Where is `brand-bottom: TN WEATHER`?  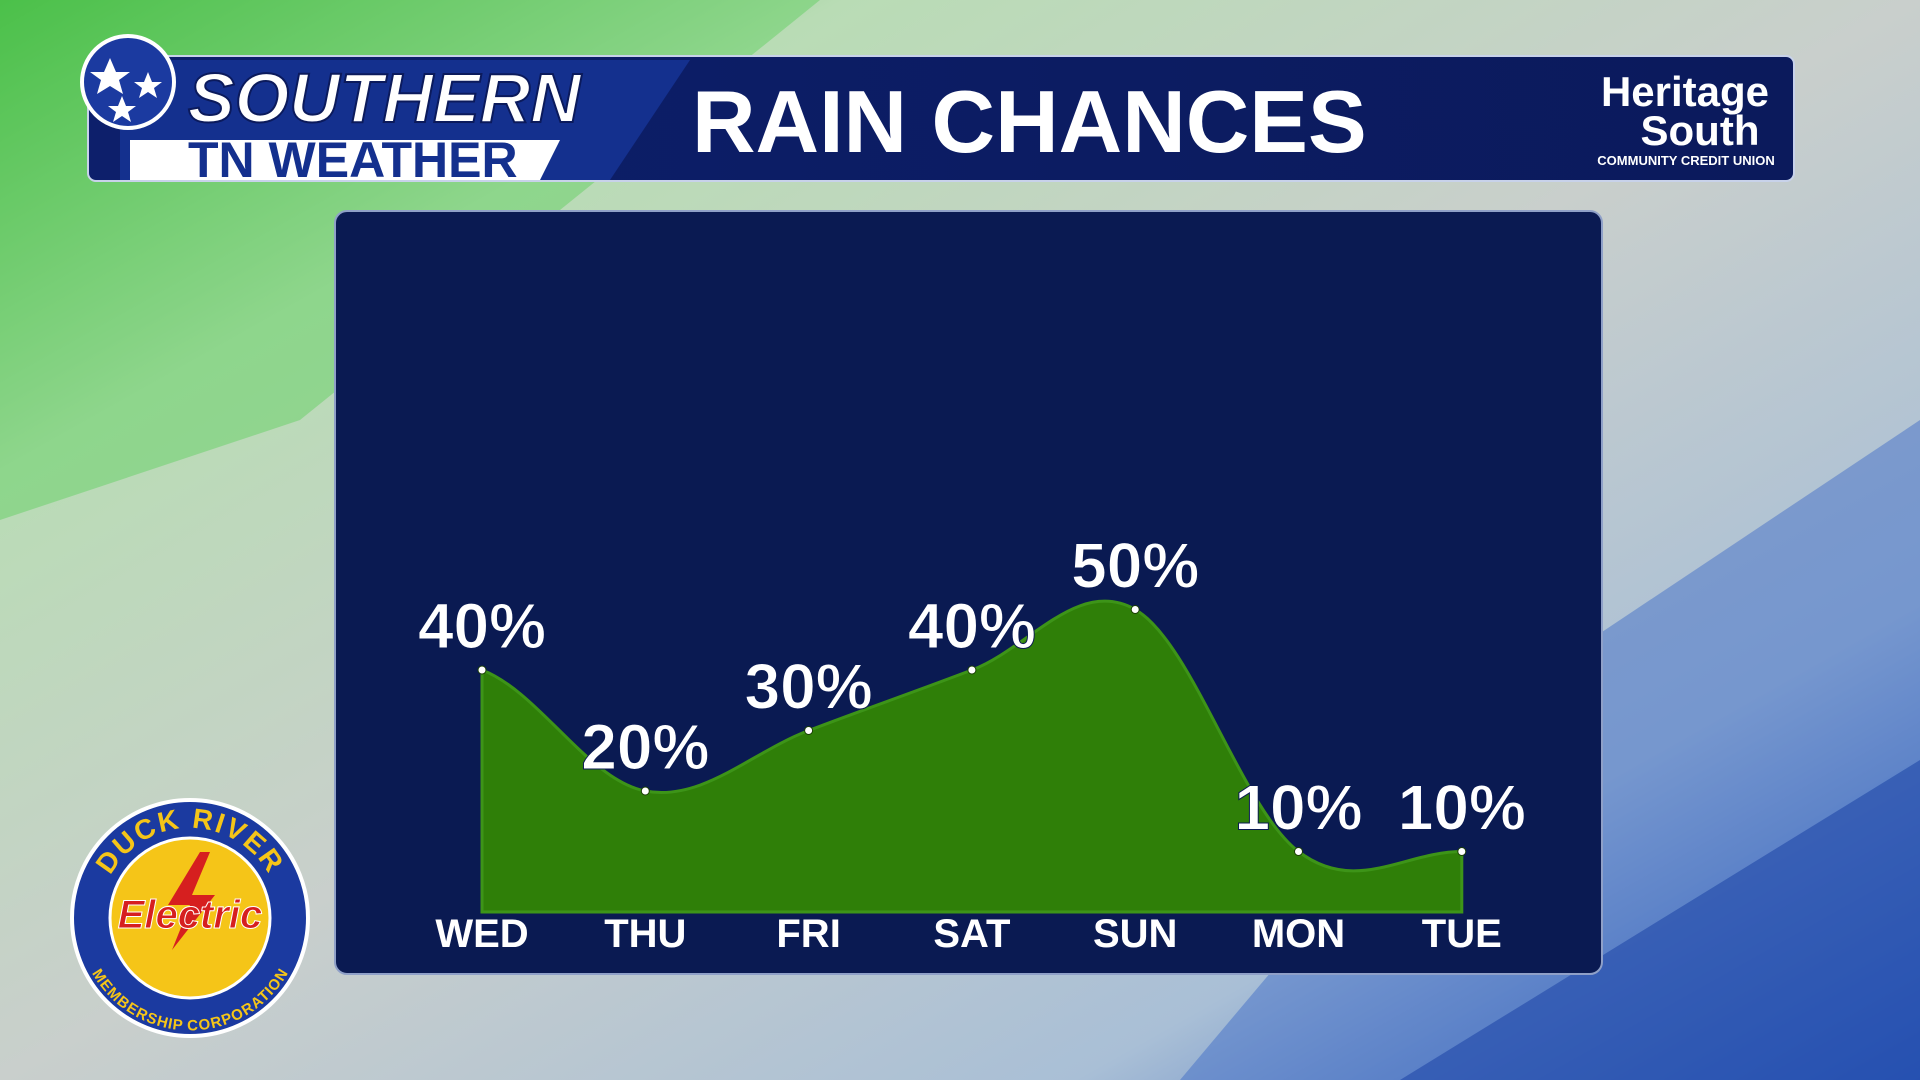 brand-bottom: TN WEATHER is located at coordinates (353, 160).